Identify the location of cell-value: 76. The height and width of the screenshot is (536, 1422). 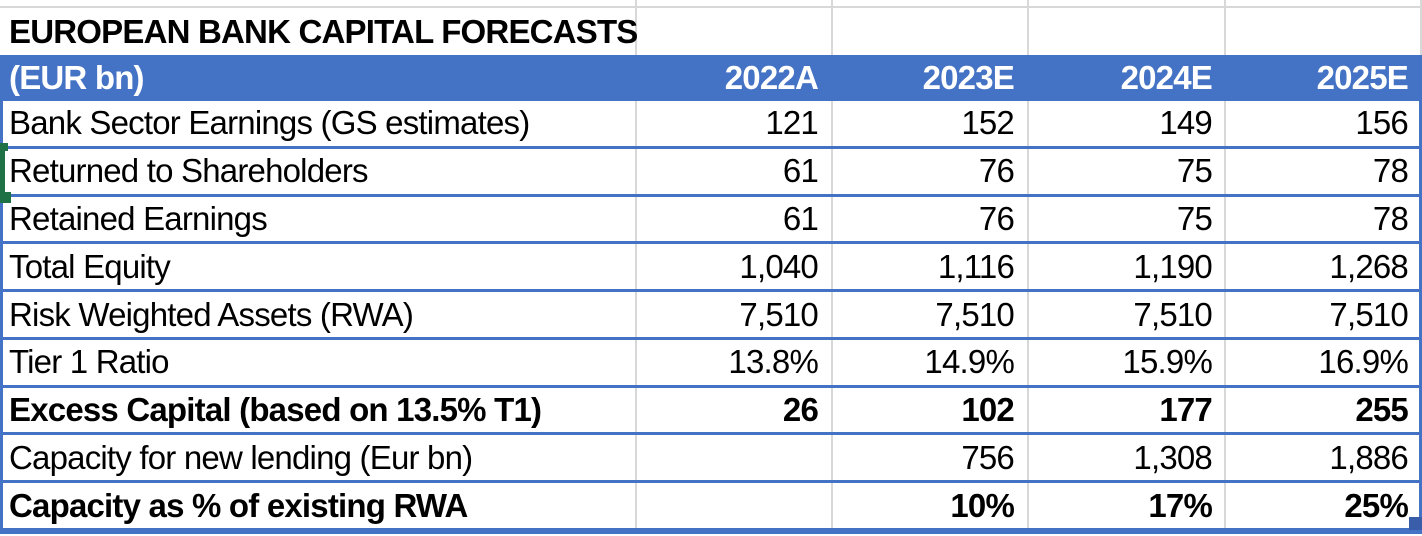
(996, 171).